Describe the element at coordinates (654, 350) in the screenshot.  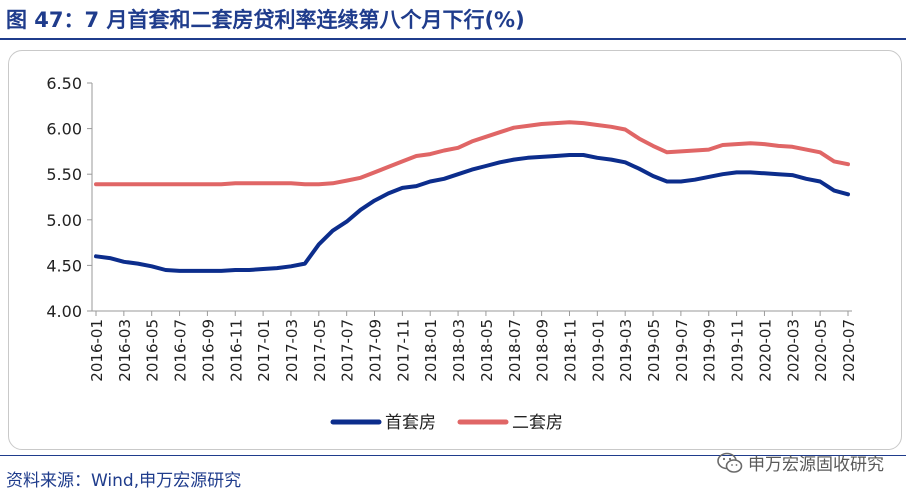
I see `x-tick-label: 2019-05` at that location.